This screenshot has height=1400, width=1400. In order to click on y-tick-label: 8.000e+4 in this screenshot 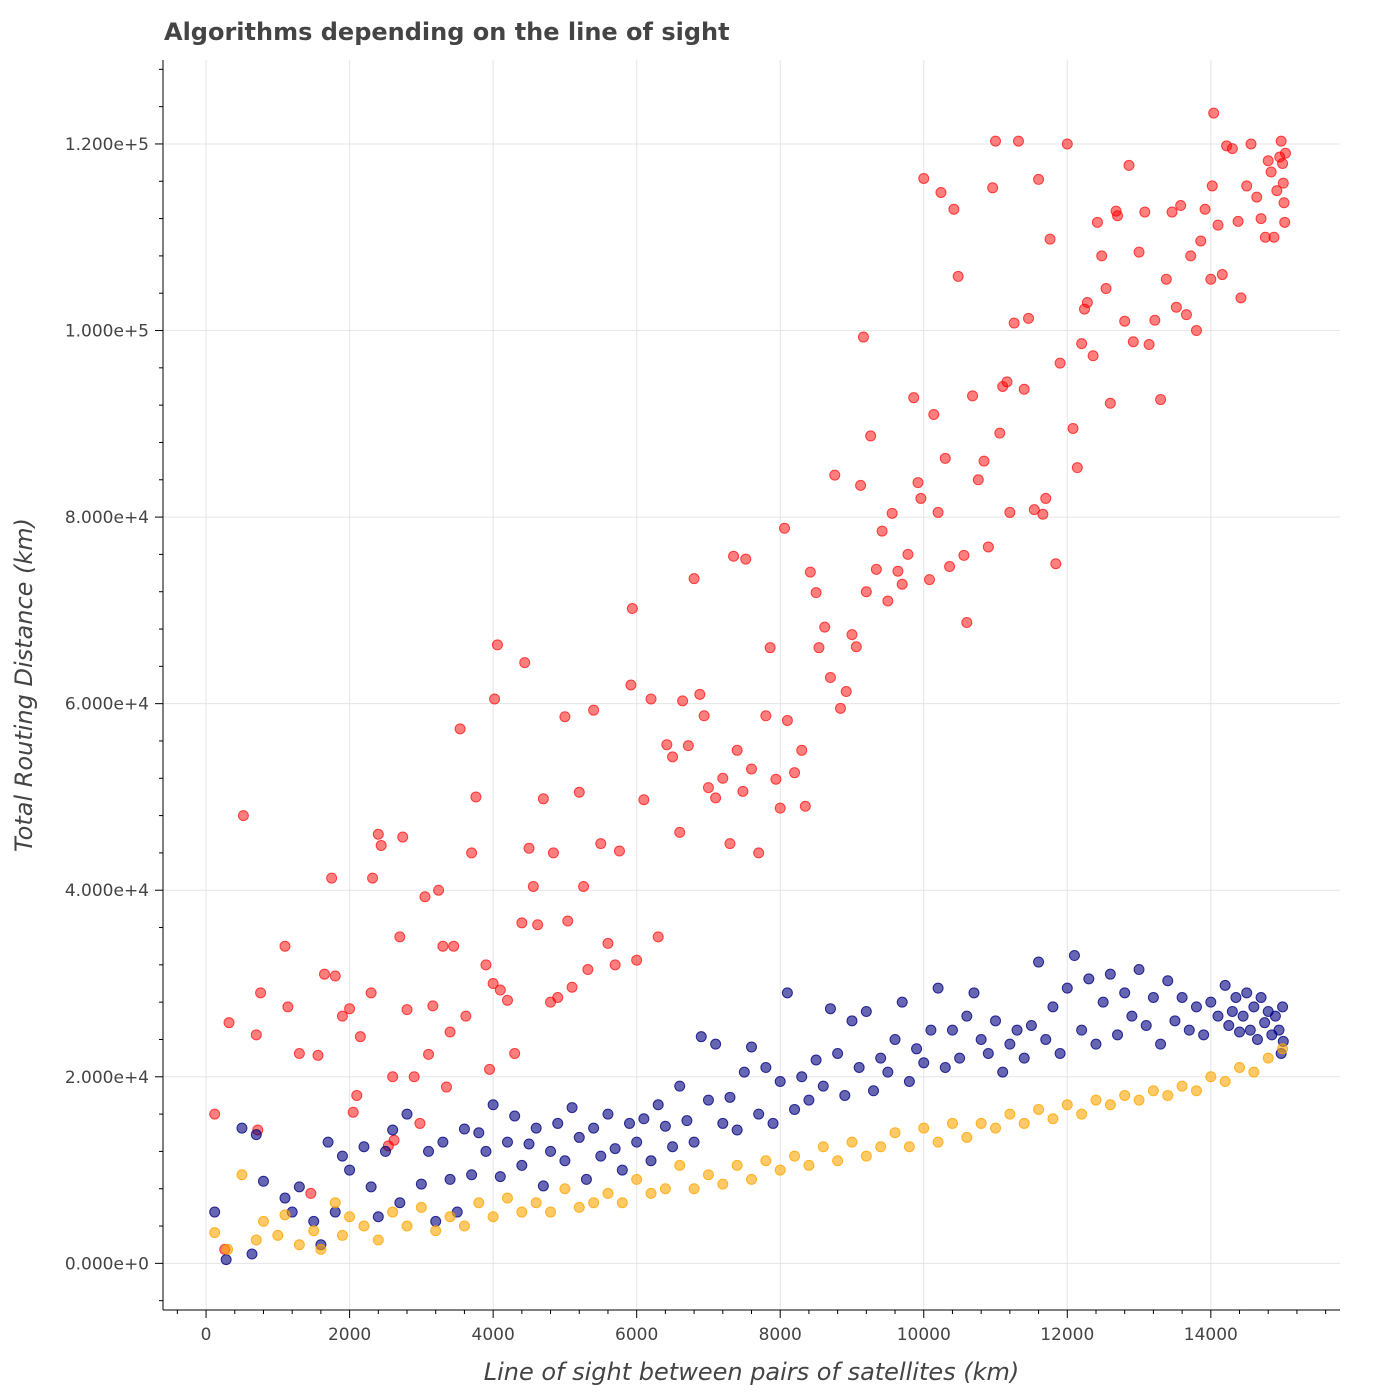, I will do `click(107, 518)`.